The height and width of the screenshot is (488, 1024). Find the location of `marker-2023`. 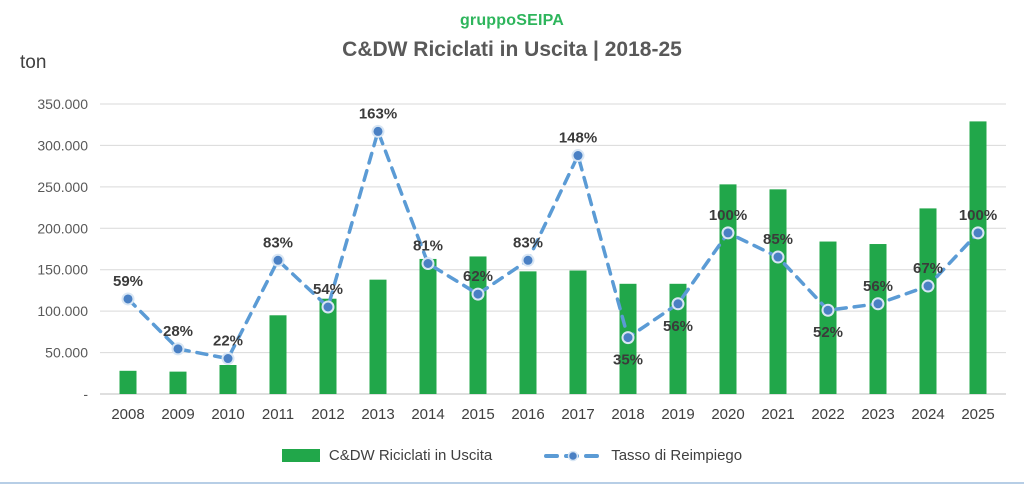

marker-2023 is located at coordinates (878, 304).